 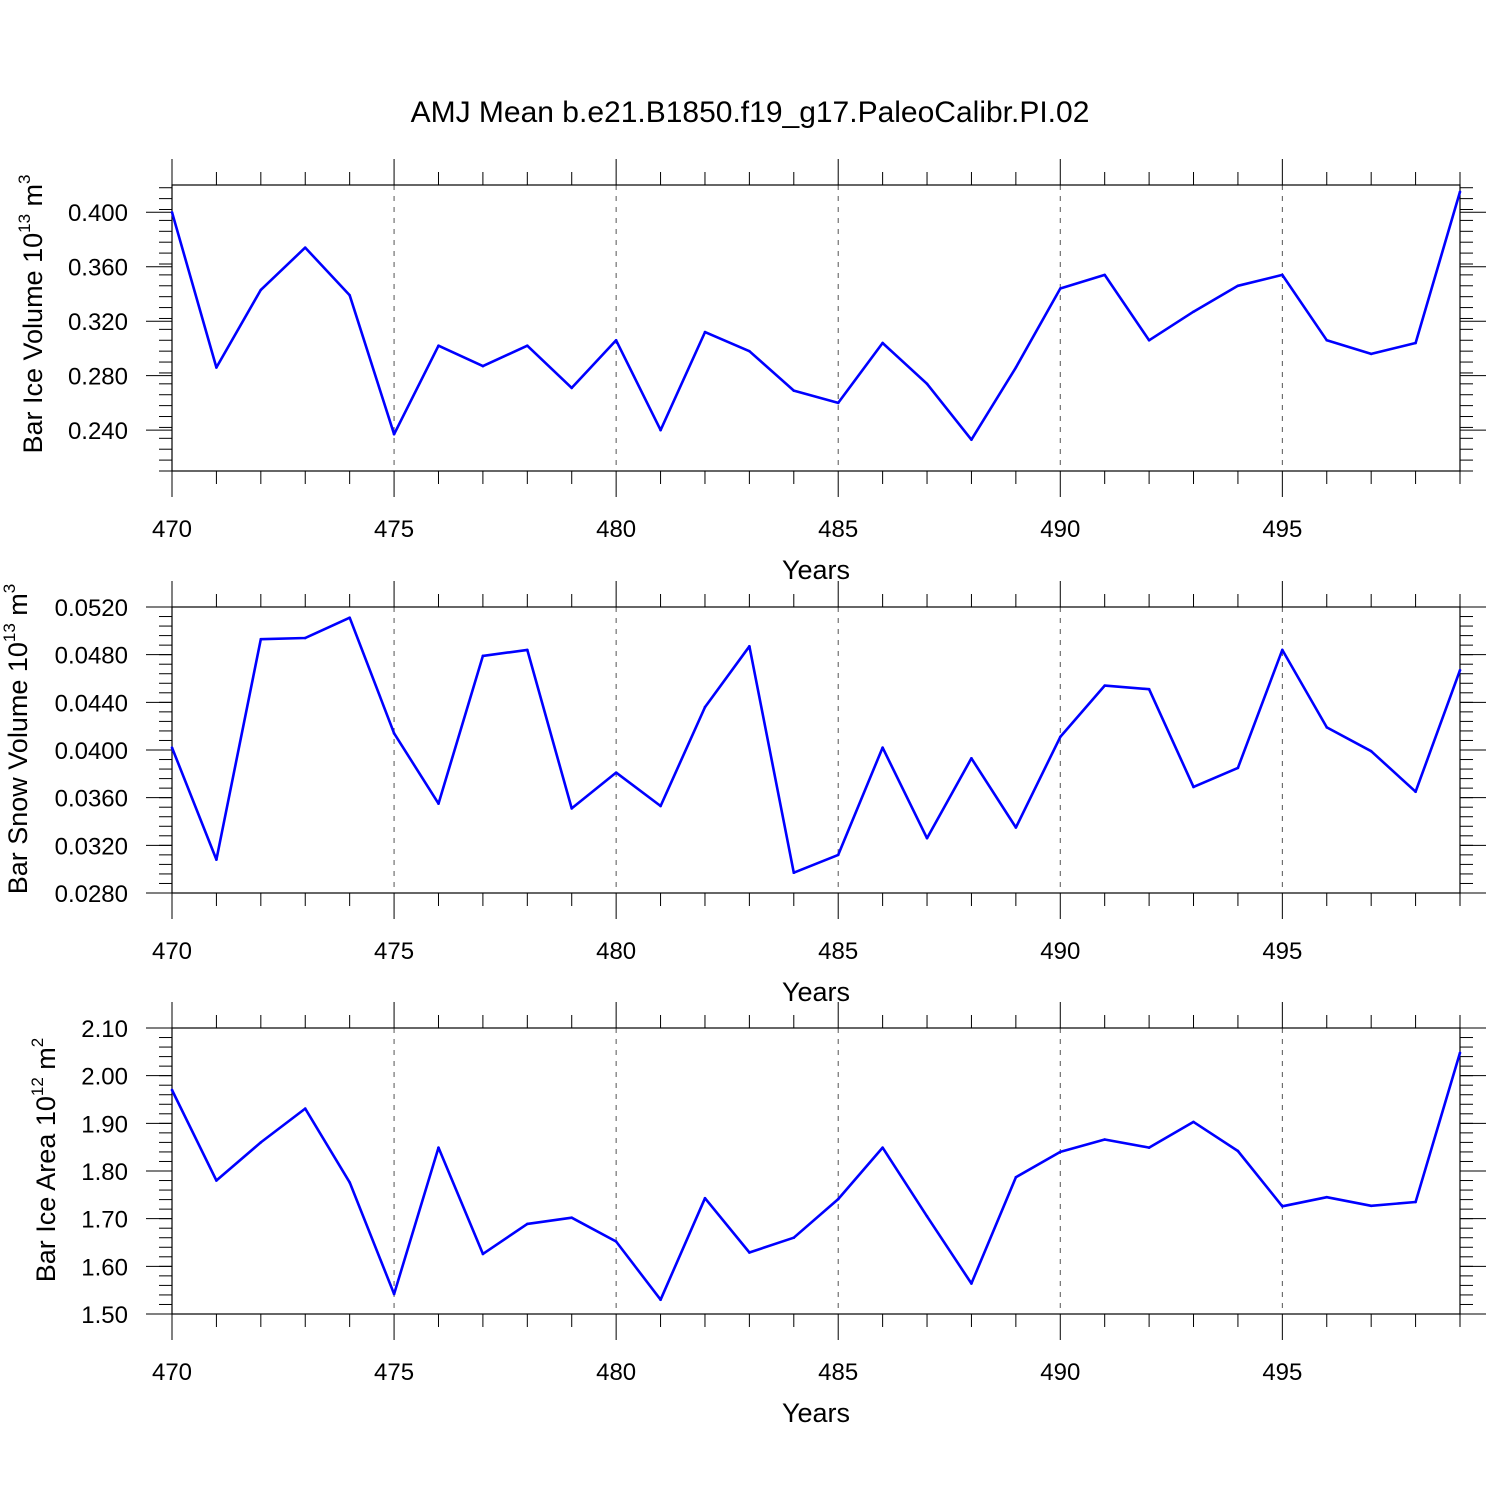 I want to click on y-tick-label: 1.80, so click(x=104, y=1172).